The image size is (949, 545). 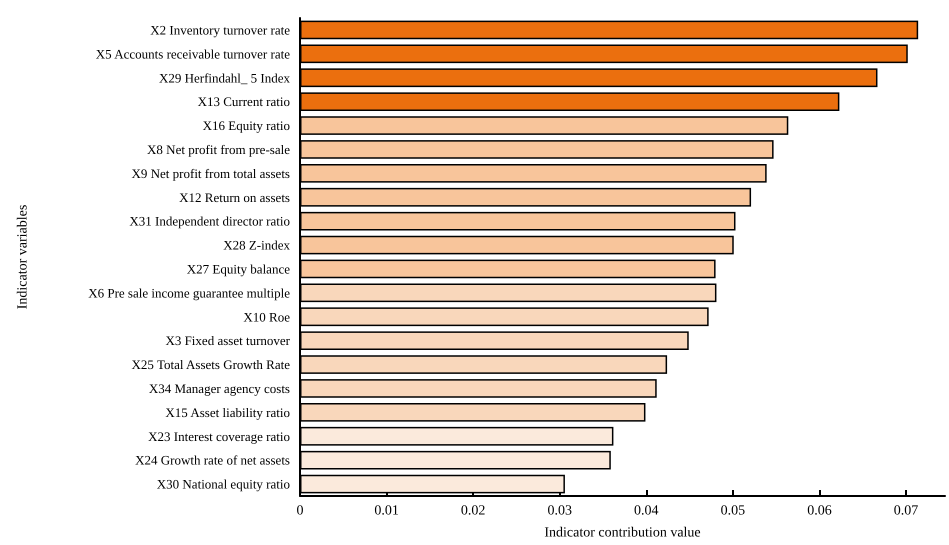 I want to click on y-tick-label: X15 Asset liability ratio, so click(x=227, y=412).